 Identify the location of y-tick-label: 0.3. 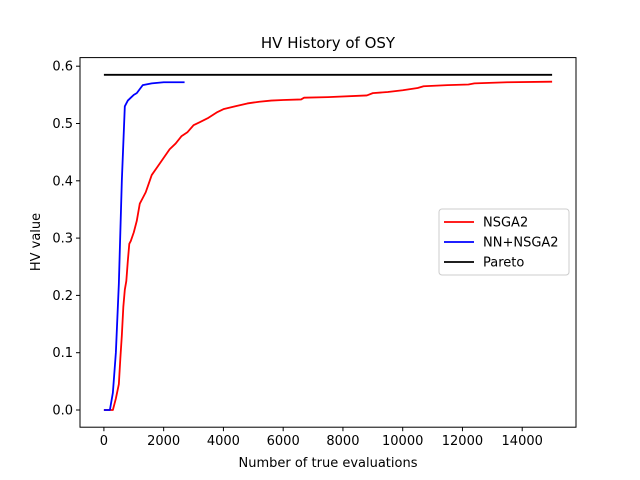
(62, 239).